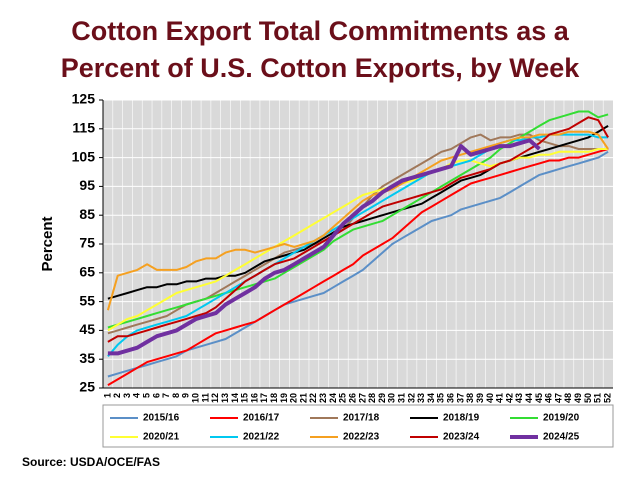 The height and width of the screenshot is (480, 640). I want to click on y-axis-label: Percent, so click(47, 243).